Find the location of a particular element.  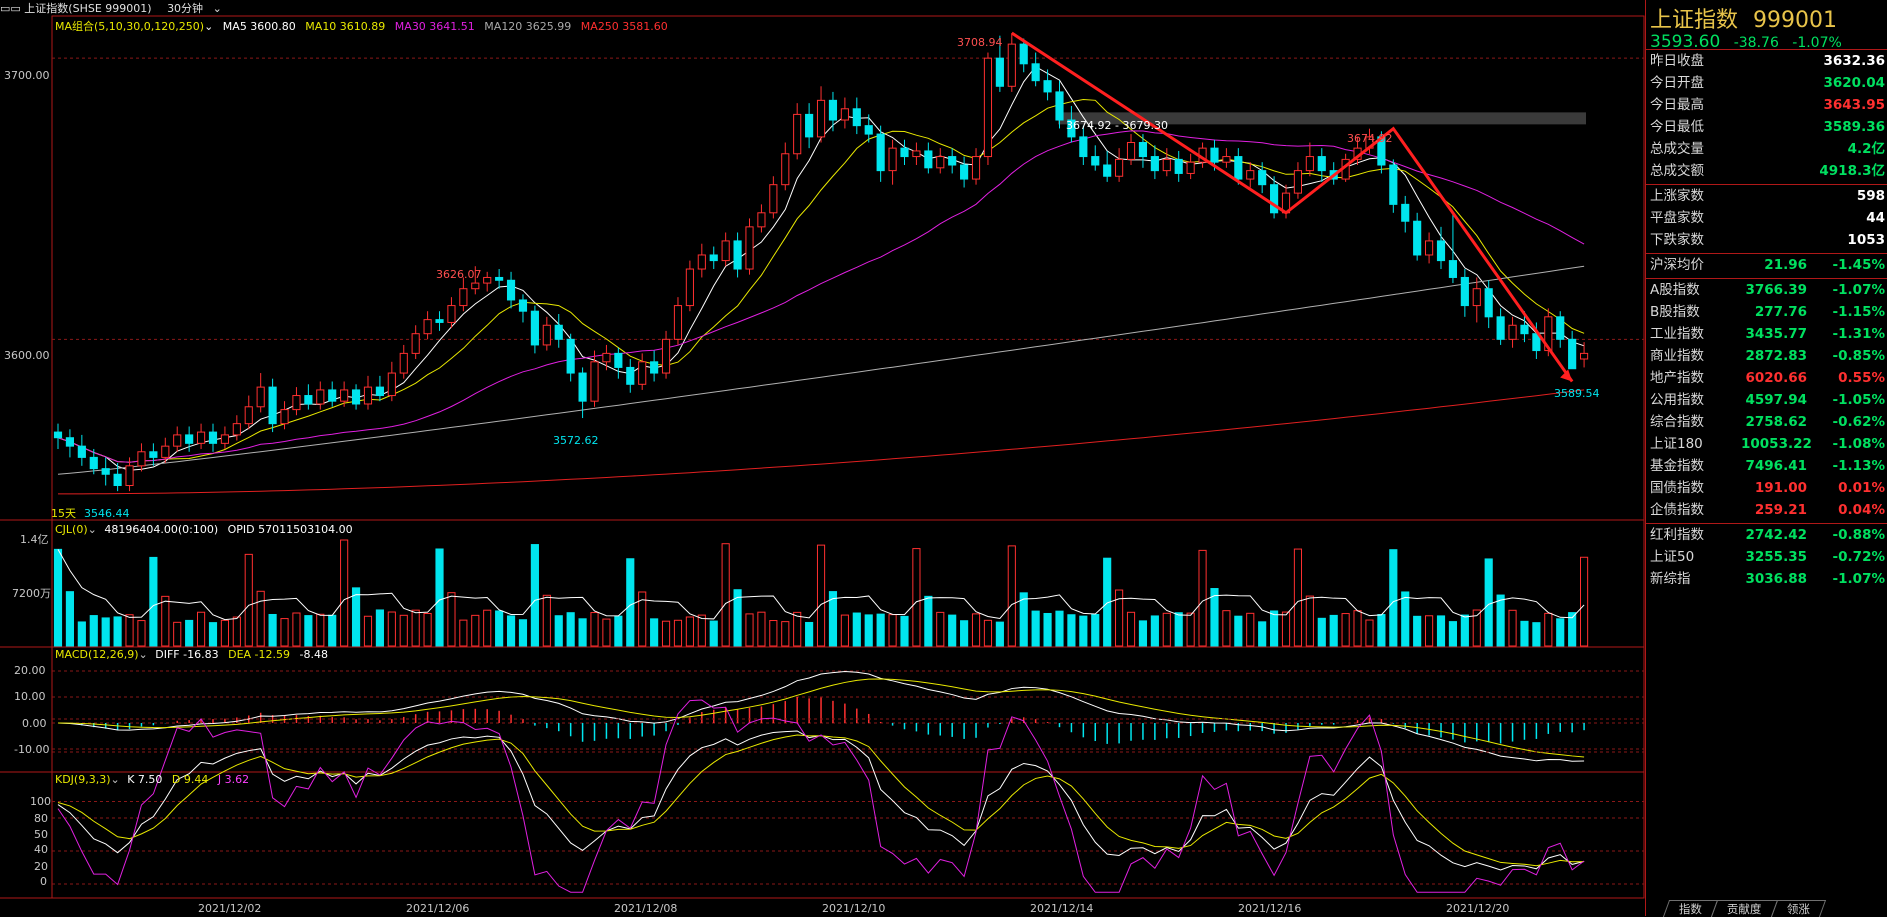

quote-row: 总成交量 4.2亿 is located at coordinates (1766, 149).